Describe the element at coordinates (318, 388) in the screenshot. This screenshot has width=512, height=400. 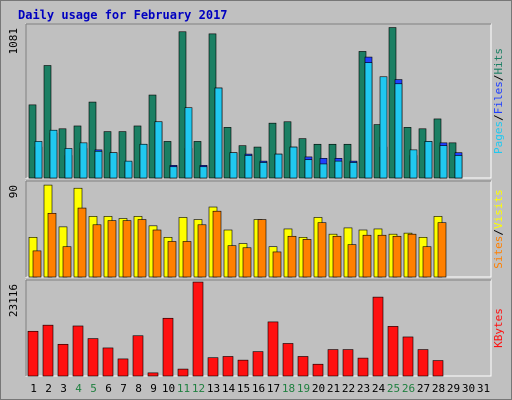
I see `x-tick-day-20: 20` at that location.